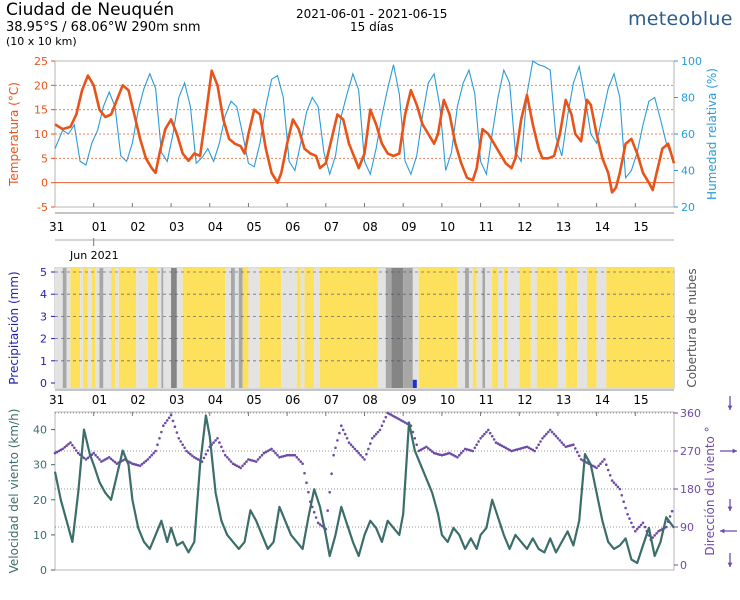 The width and height of the screenshot is (740, 600). I want to click on temp-tick-label: 25, so click(41, 61).